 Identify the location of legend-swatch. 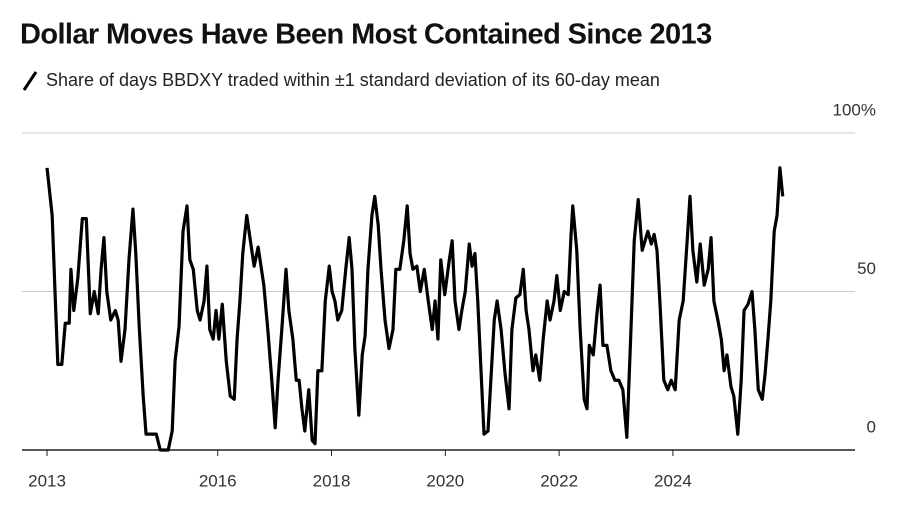
(30, 81).